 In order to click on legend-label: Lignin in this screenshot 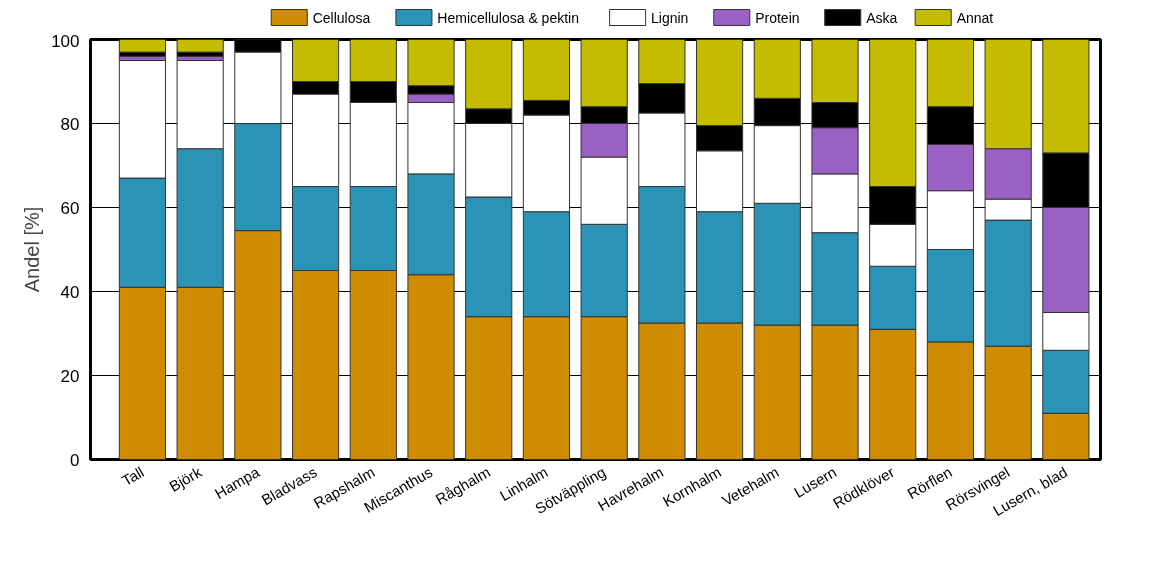, I will do `click(670, 17)`.